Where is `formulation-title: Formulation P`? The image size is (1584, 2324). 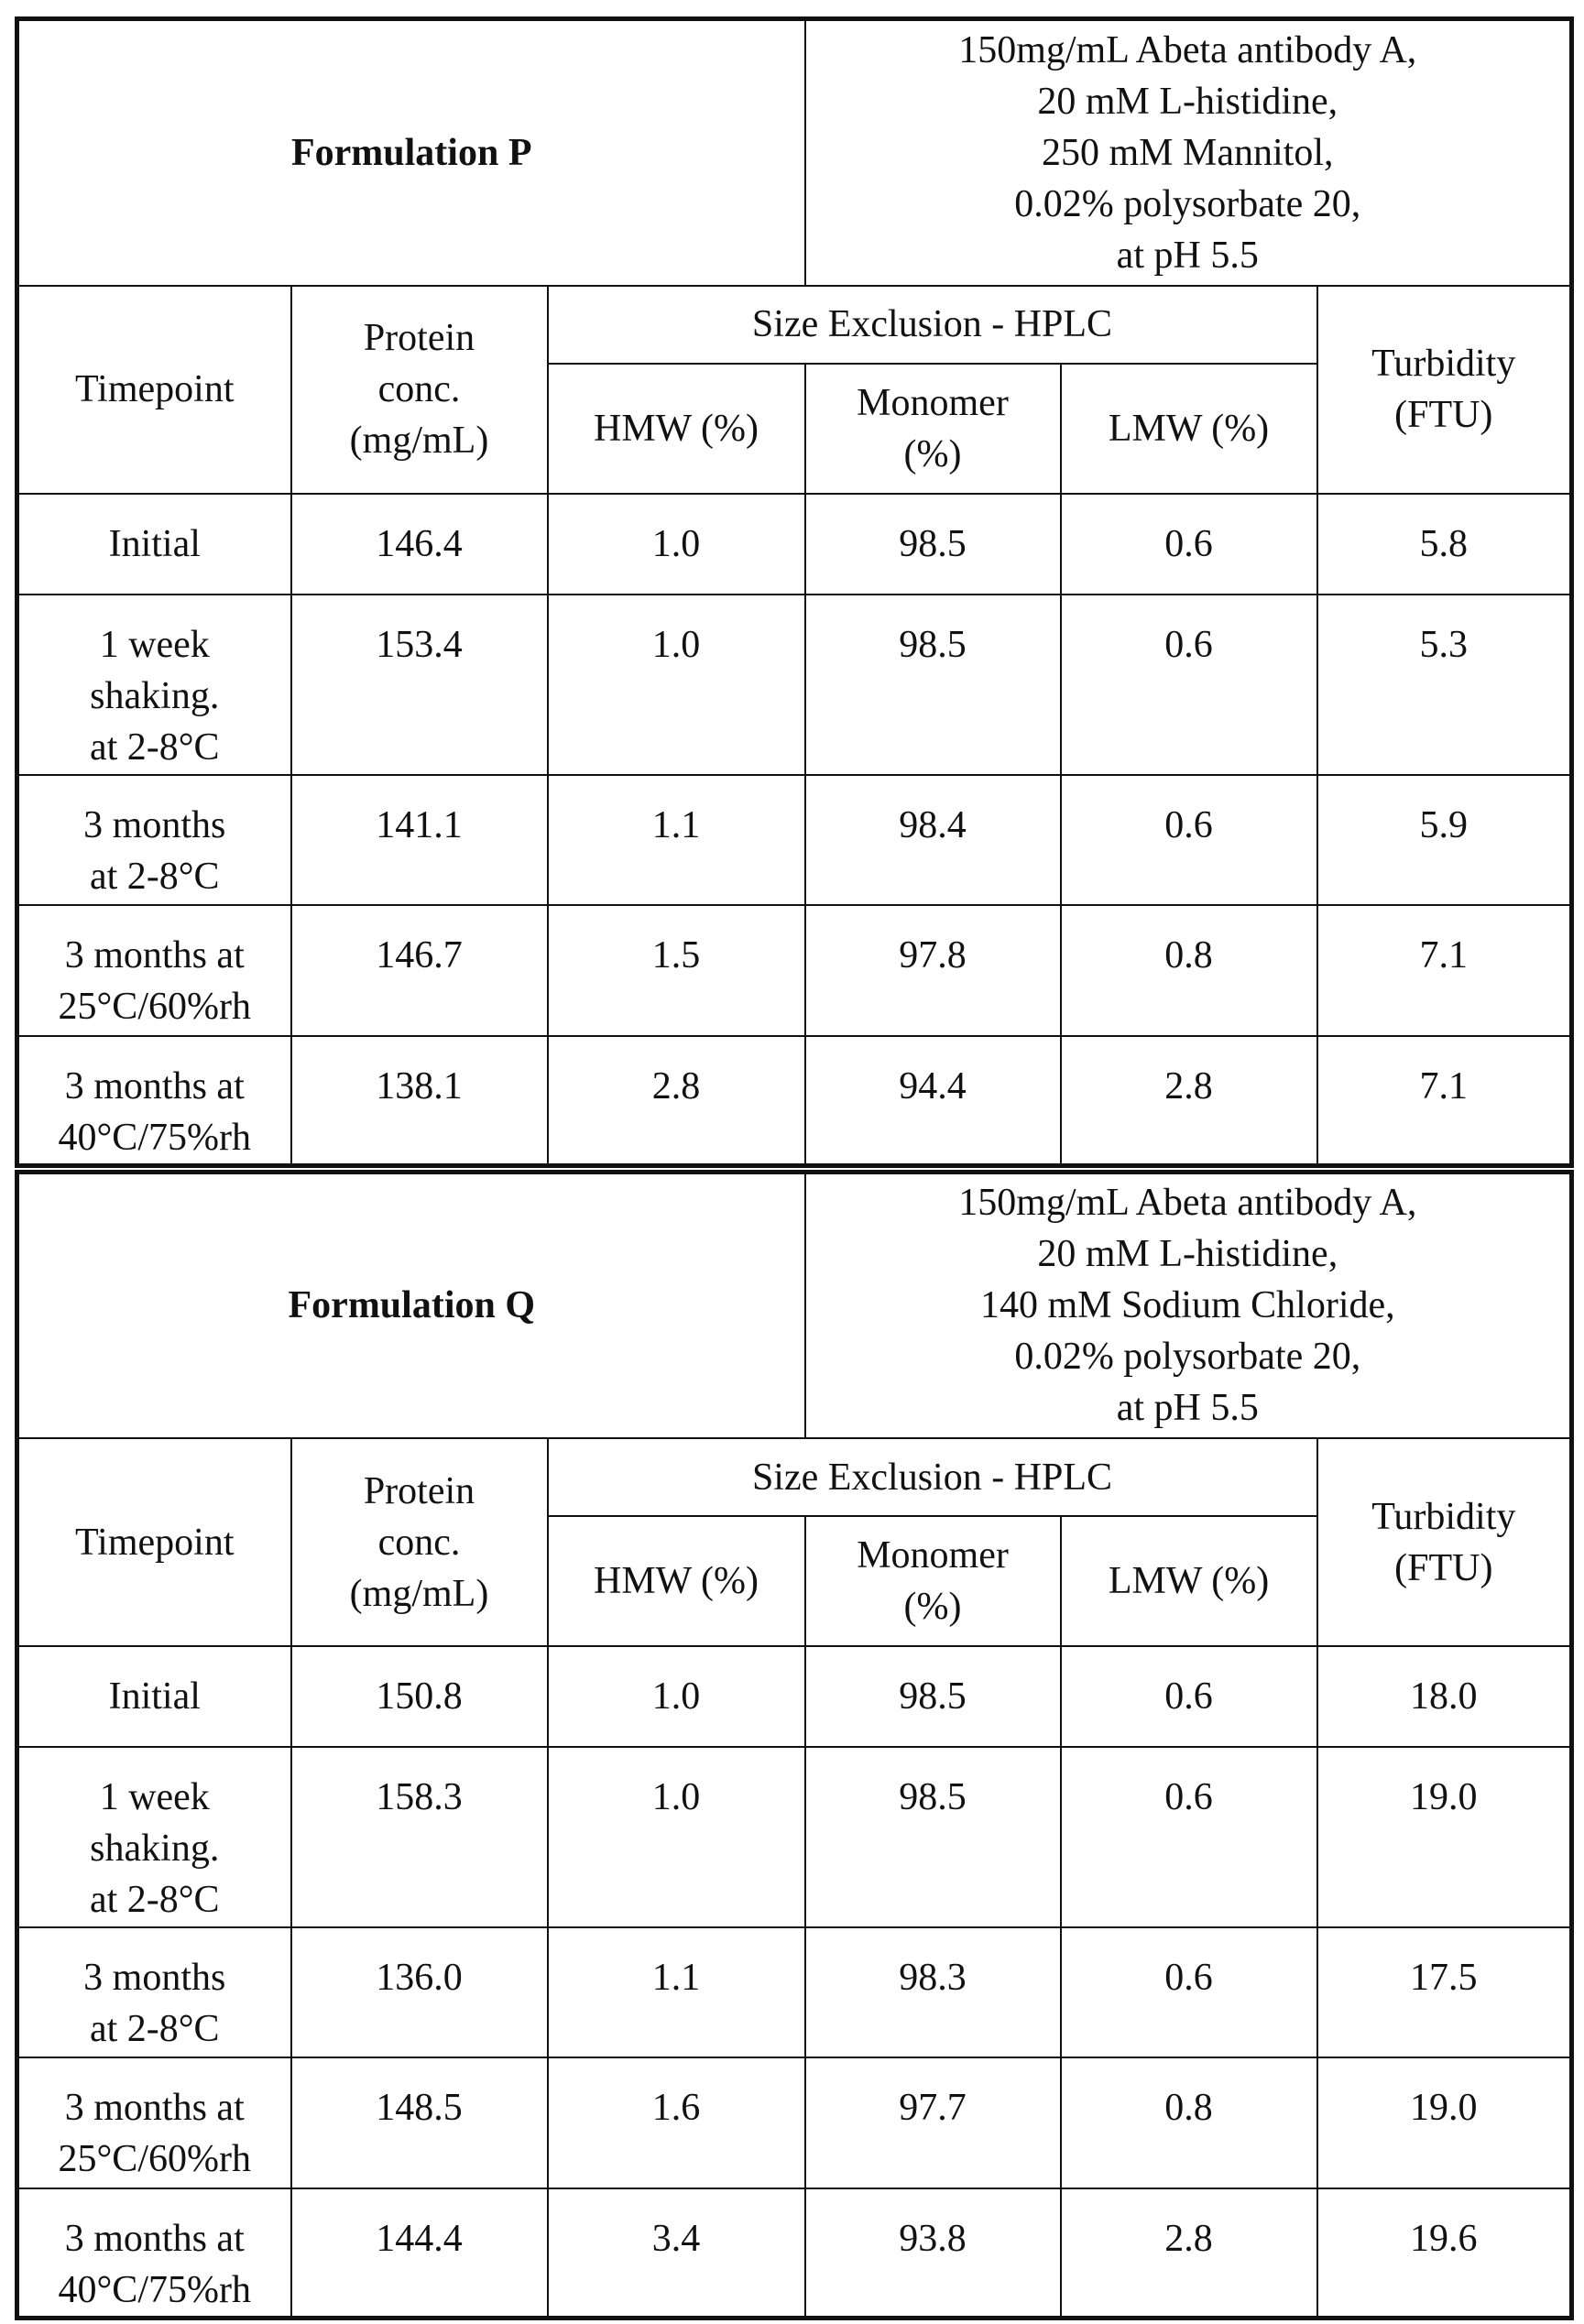 formulation-title: Formulation P is located at coordinates (411, 152).